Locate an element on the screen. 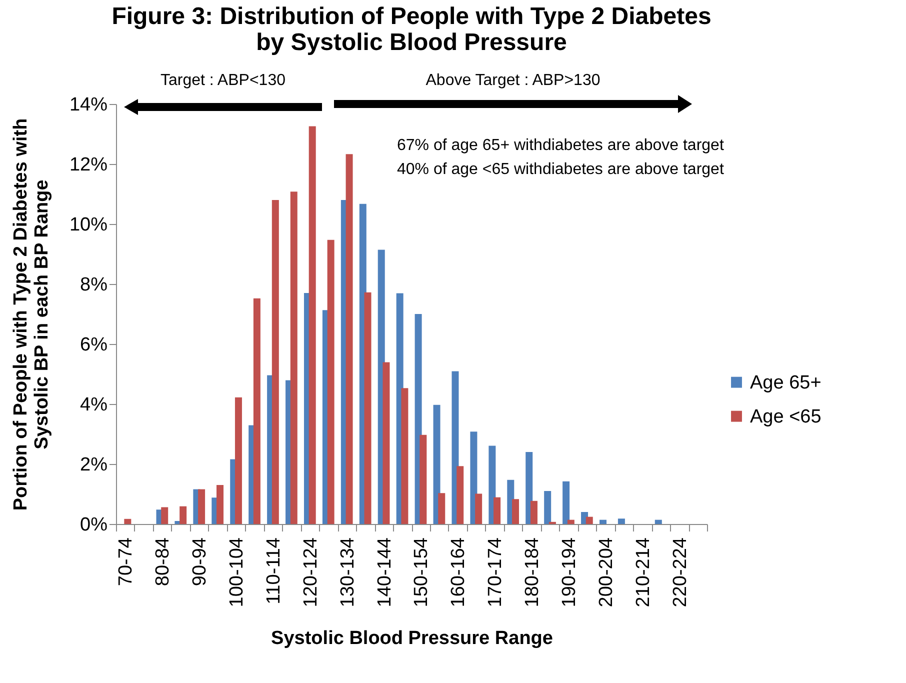 The width and height of the screenshot is (906, 683). y-tick-label: 0% is located at coordinates (94, 525).